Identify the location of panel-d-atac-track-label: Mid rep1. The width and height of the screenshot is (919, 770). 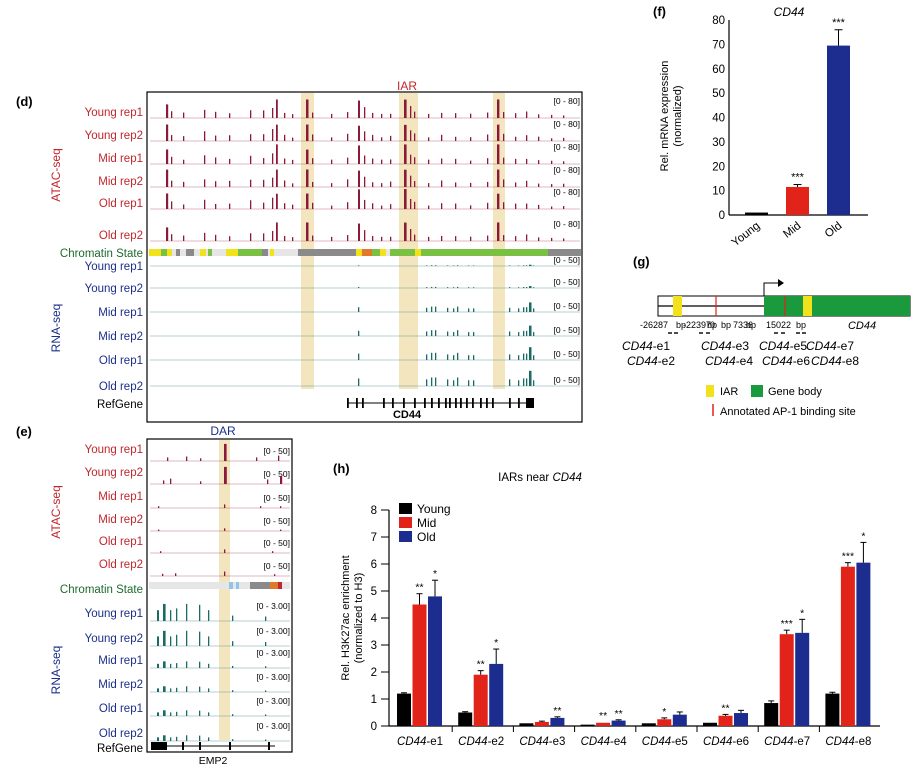
(120, 159).